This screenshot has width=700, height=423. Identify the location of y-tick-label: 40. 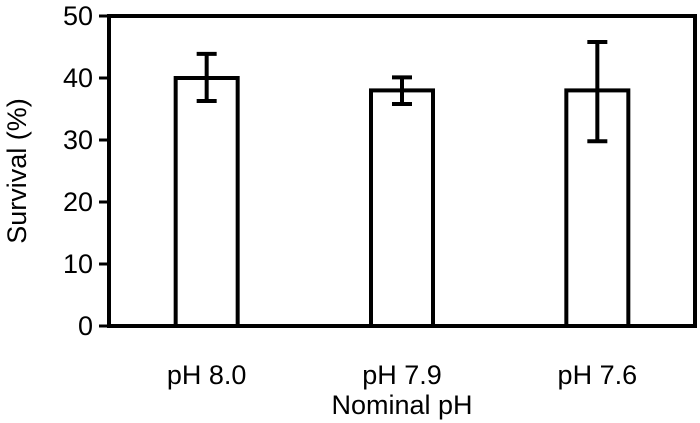
(78, 78).